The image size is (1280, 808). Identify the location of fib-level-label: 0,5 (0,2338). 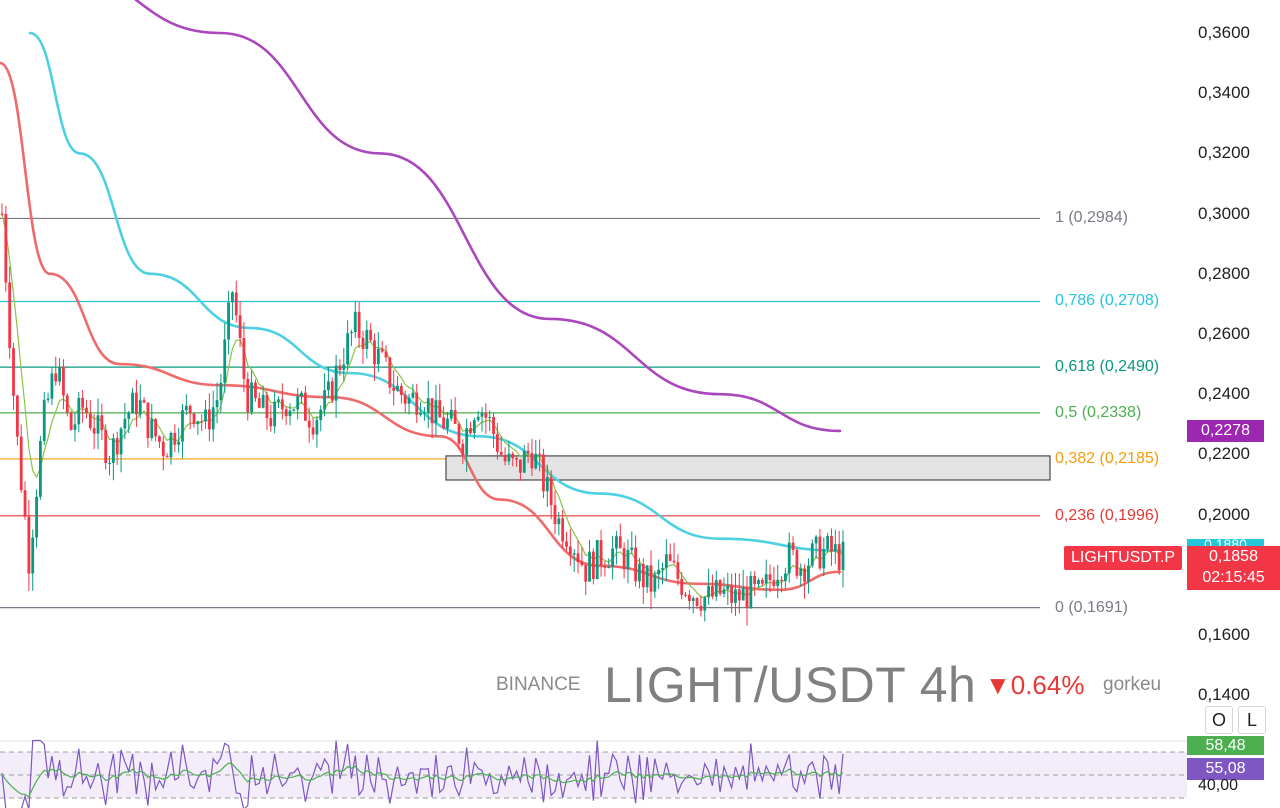
(1098, 412).